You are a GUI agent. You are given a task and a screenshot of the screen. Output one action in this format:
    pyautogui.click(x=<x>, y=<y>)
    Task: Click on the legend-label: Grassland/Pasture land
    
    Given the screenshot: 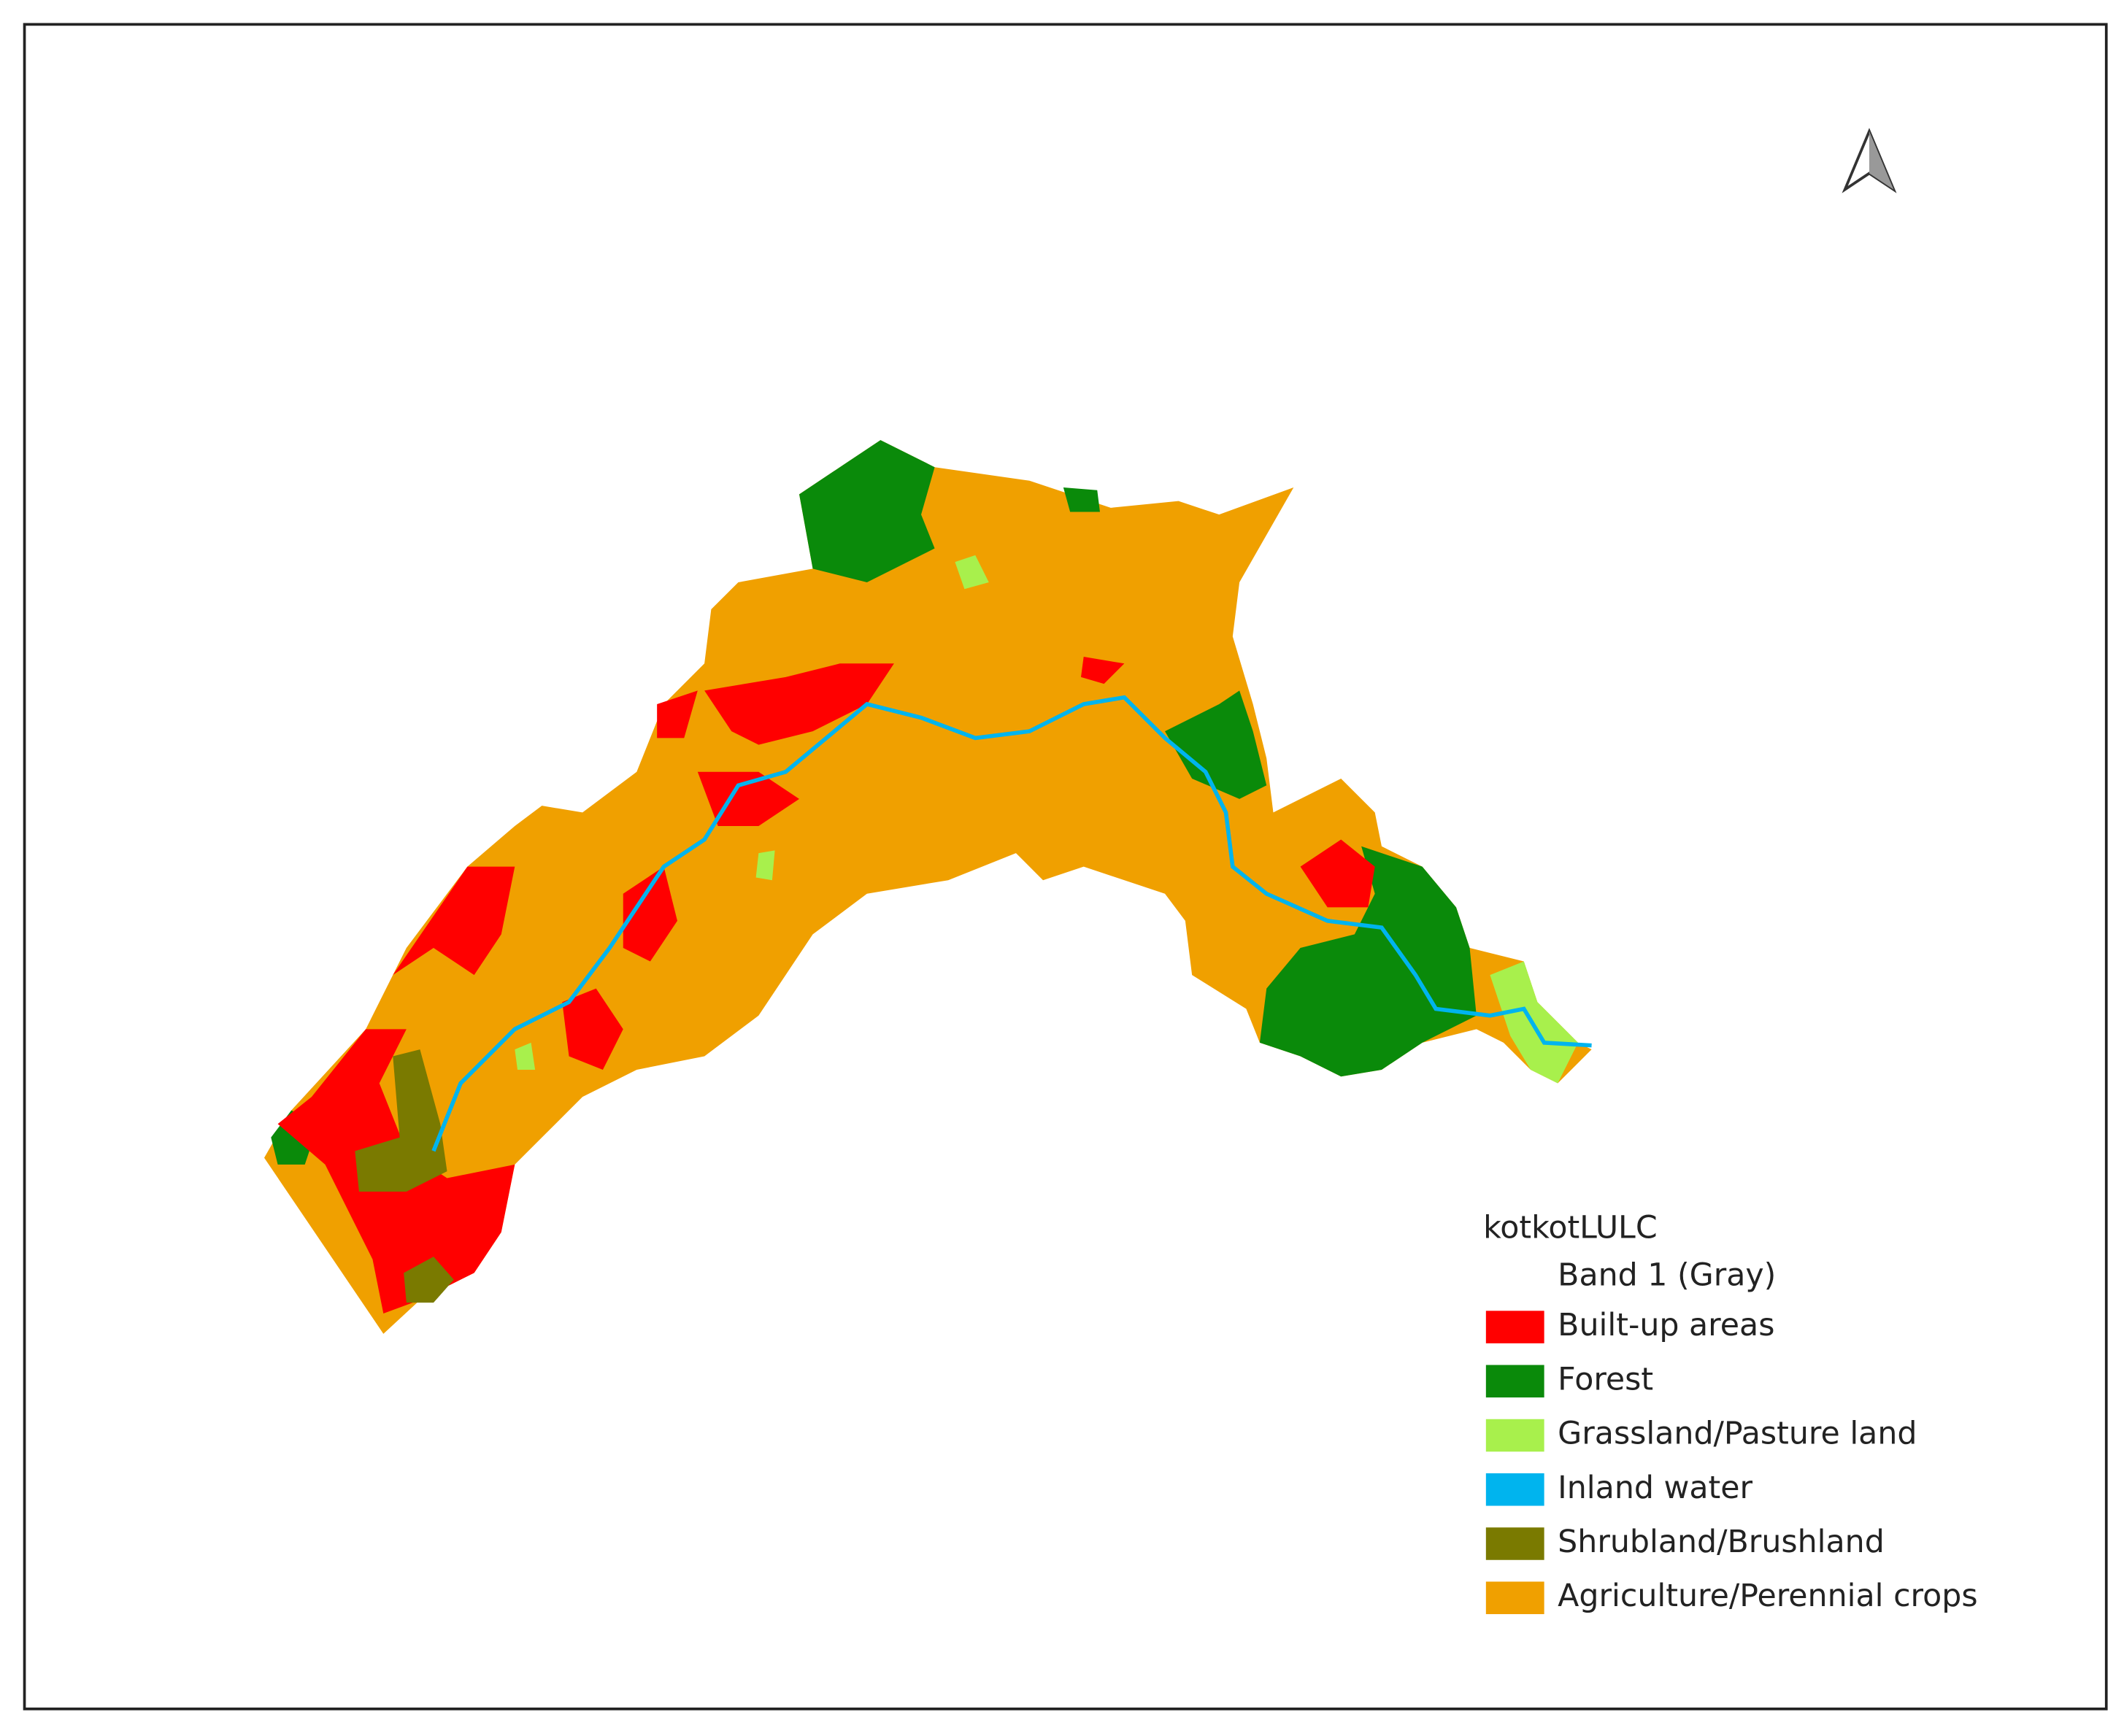 What is the action you would take?
    pyautogui.click(x=1737, y=1434)
    